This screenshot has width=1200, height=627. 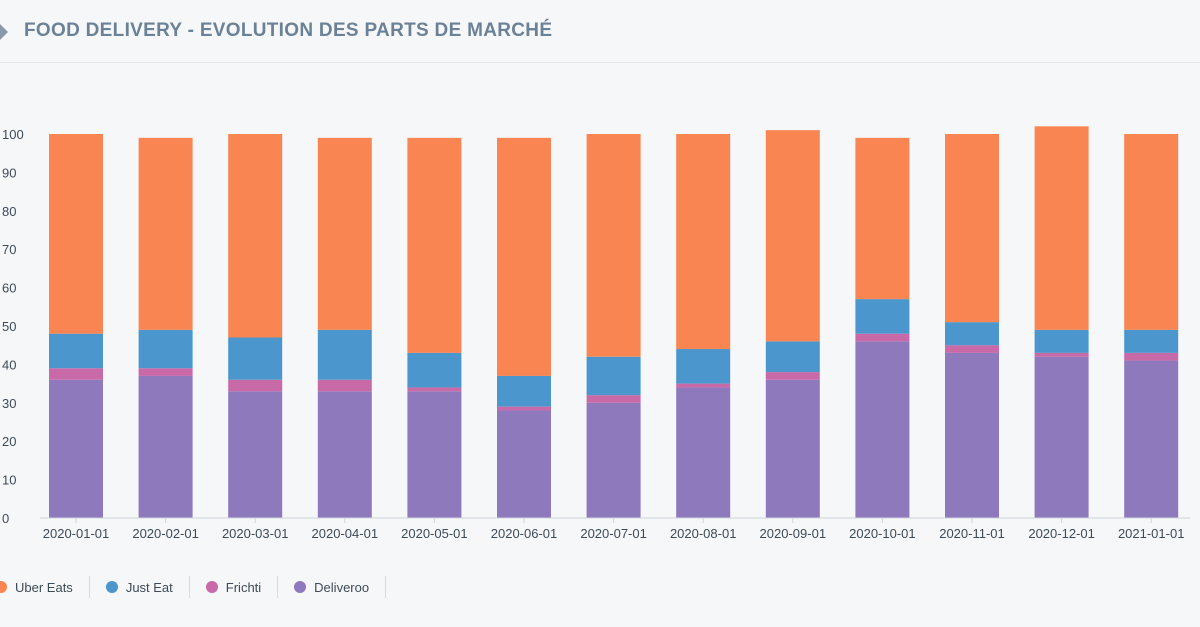 What do you see at coordinates (13, 134) in the screenshot?
I see `y-tick-label: 100` at bounding box center [13, 134].